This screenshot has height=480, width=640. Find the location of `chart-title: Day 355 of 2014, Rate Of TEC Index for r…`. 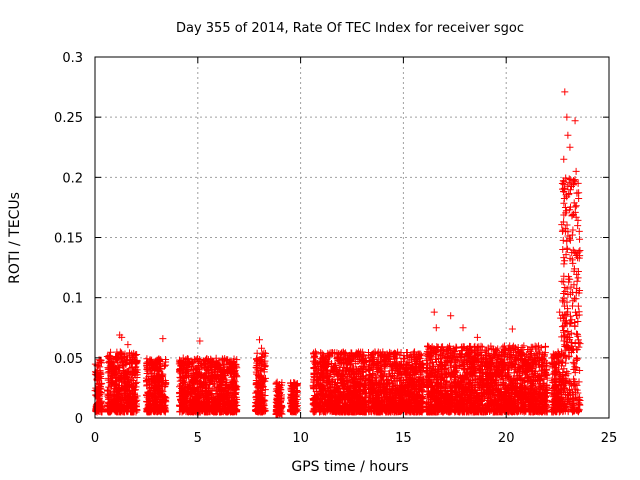

chart-title: Day 355 of 2014, Rate Of TEC Index for r… is located at coordinates (350, 28).